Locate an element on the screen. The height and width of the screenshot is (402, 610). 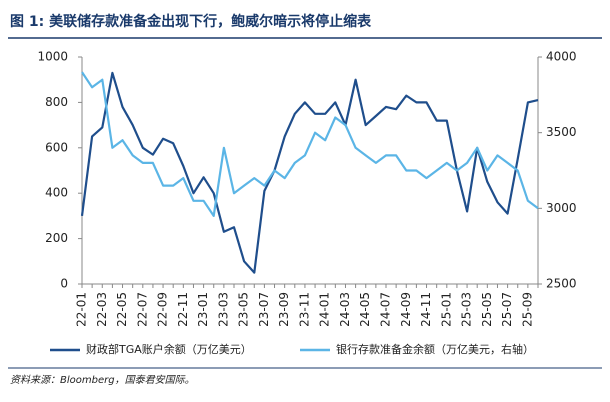
x-tick-label: 22-07 is located at coordinates (142, 309).